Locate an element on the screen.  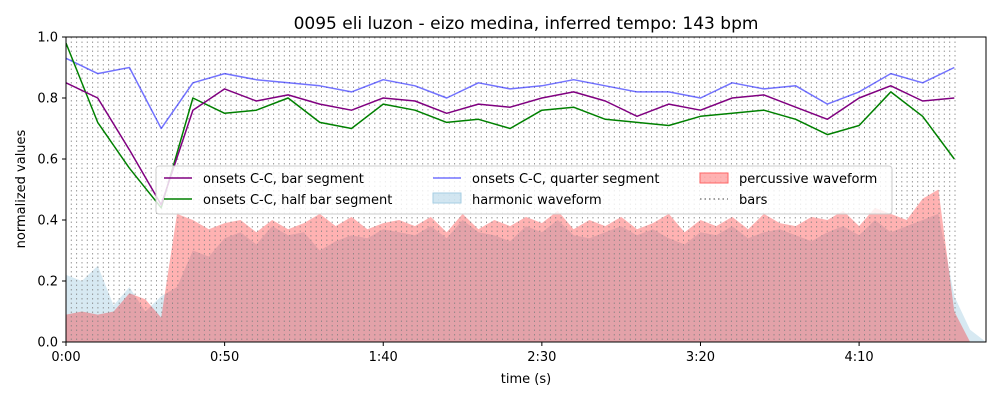
x-tick-label: 2:30 is located at coordinates (541, 357).